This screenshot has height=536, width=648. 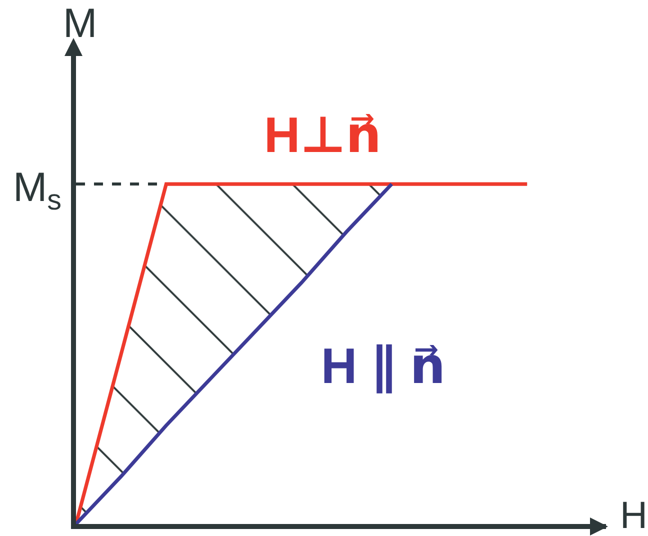 I want to click on series-label: H⊥n⃗, so click(x=323, y=135).